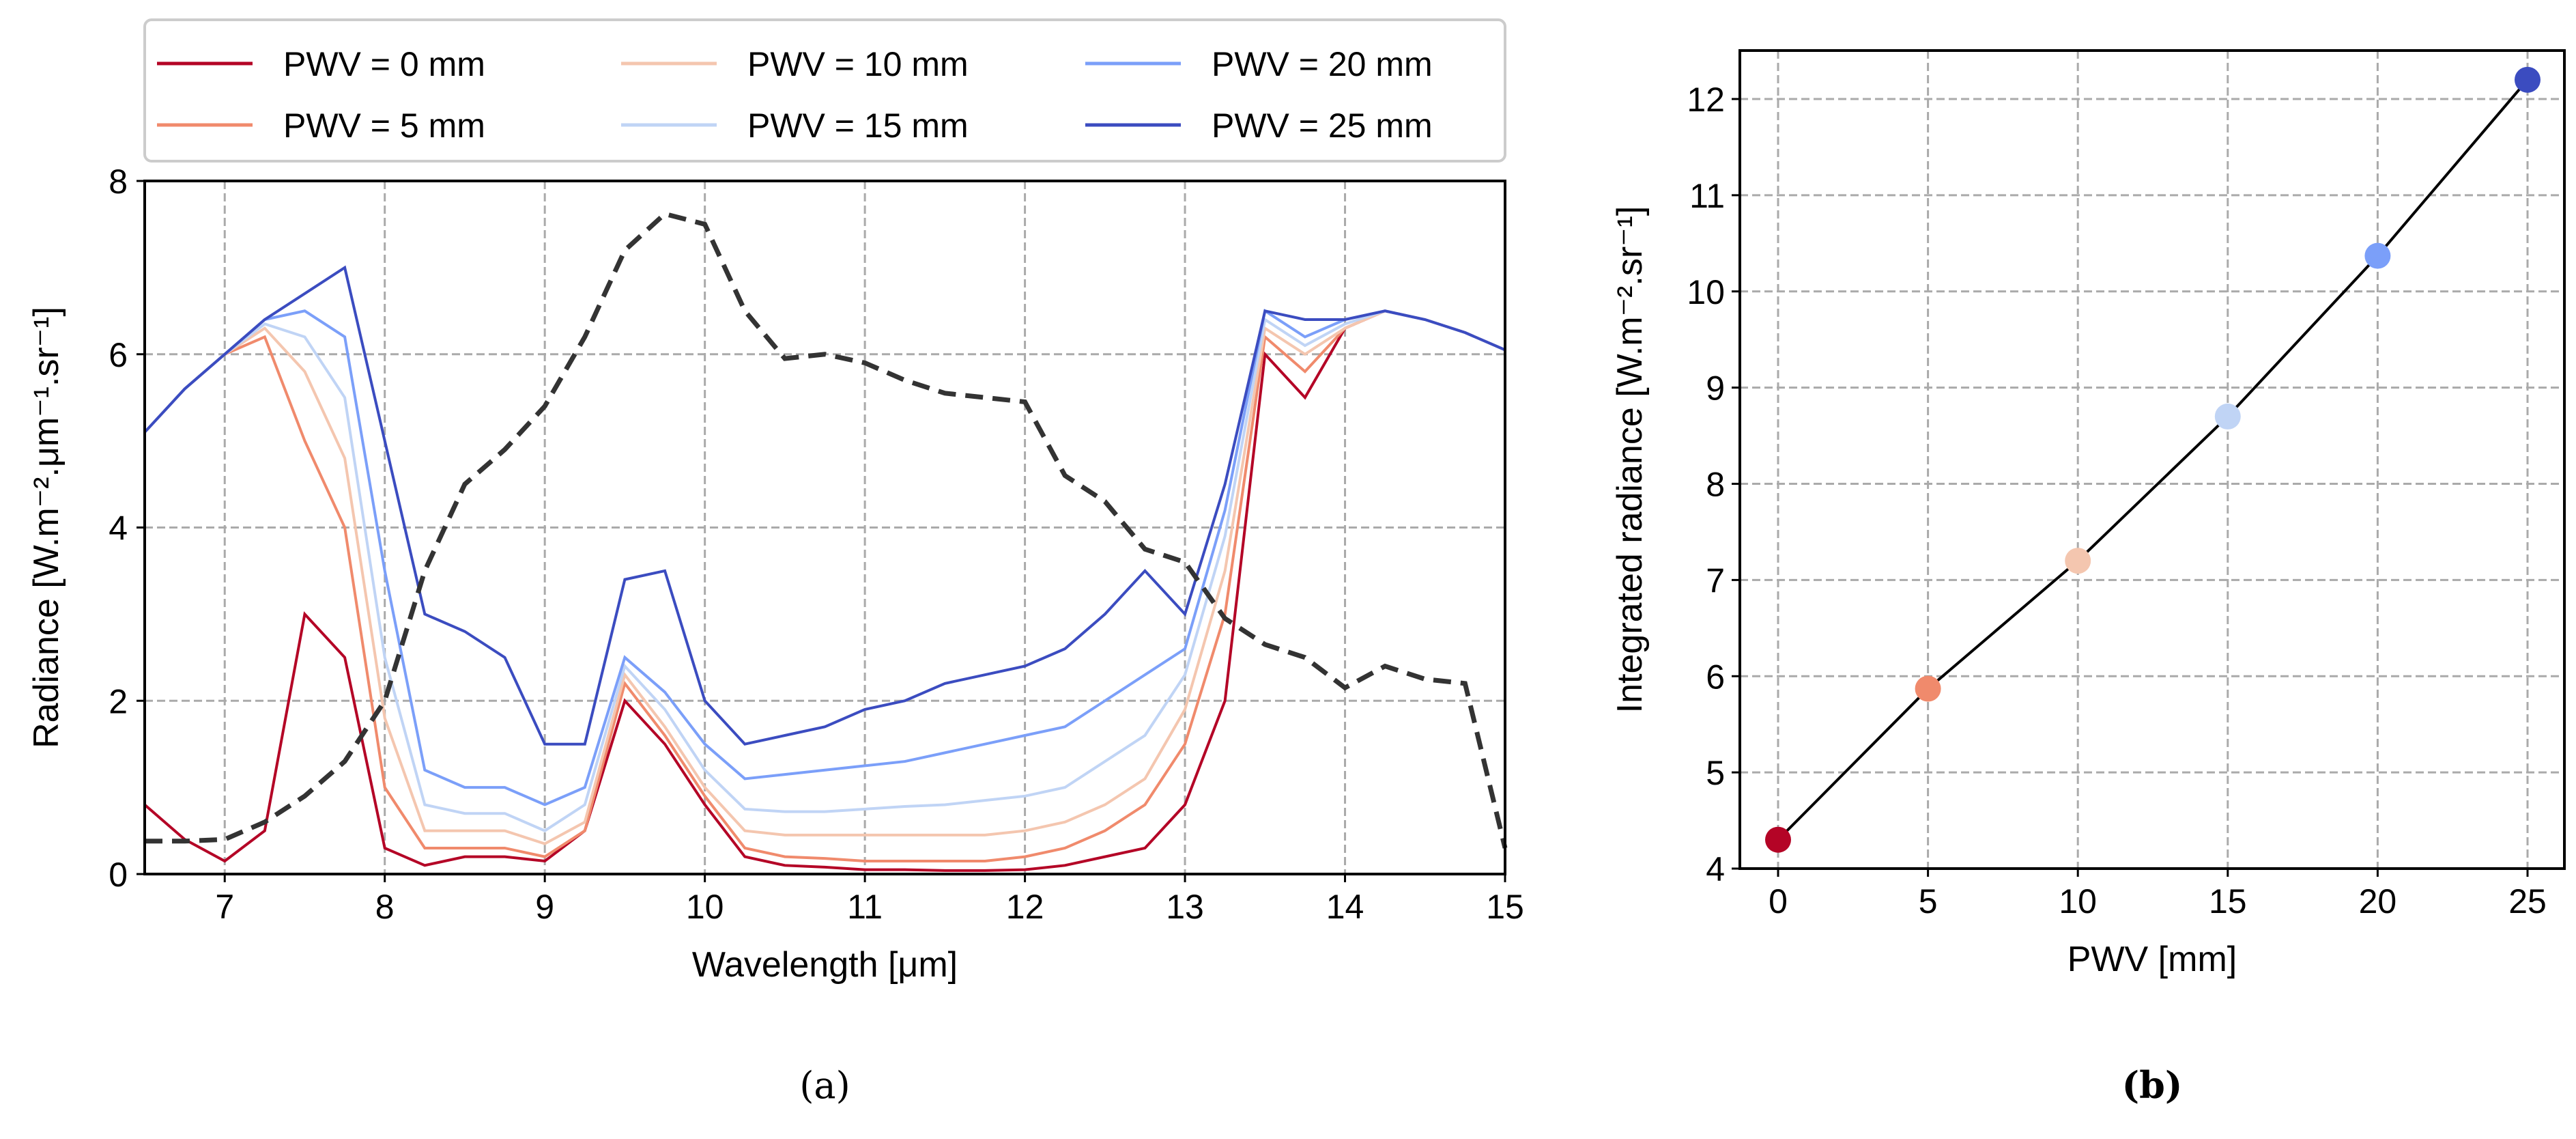  What do you see at coordinates (1706, 292) in the screenshot?
I see `y-tick-label: 10` at bounding box center [1706, 292].